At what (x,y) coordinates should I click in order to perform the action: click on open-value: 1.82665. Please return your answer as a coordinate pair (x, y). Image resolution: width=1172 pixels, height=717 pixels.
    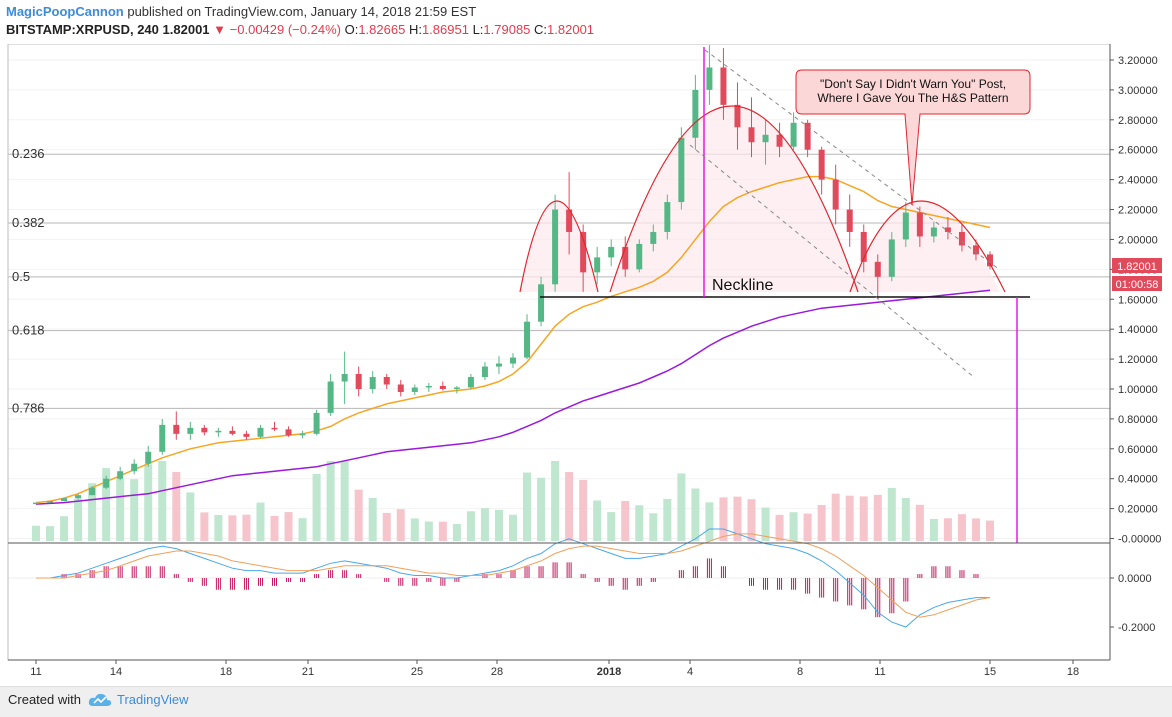
    Looking at the image, I should click on (382, 29).